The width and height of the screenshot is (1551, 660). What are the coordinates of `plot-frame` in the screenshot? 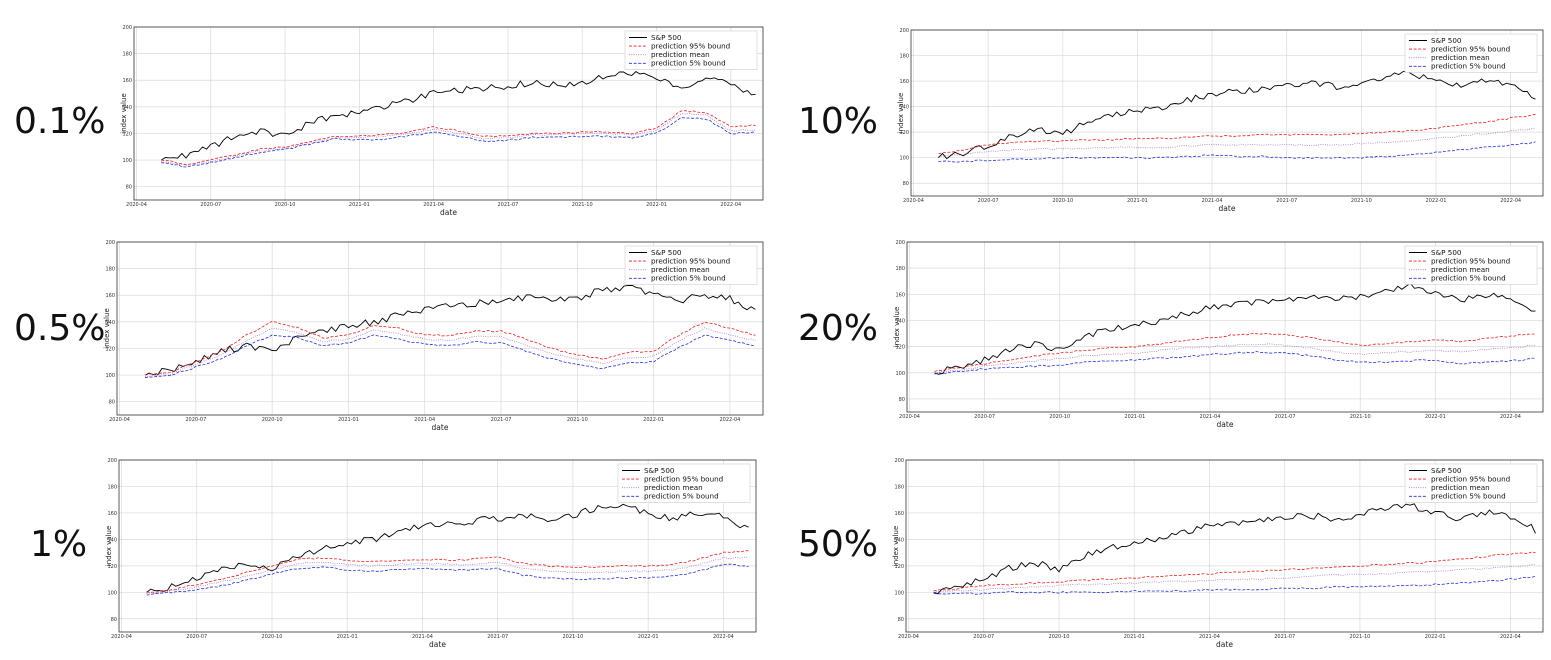 It's located at (440, 328).